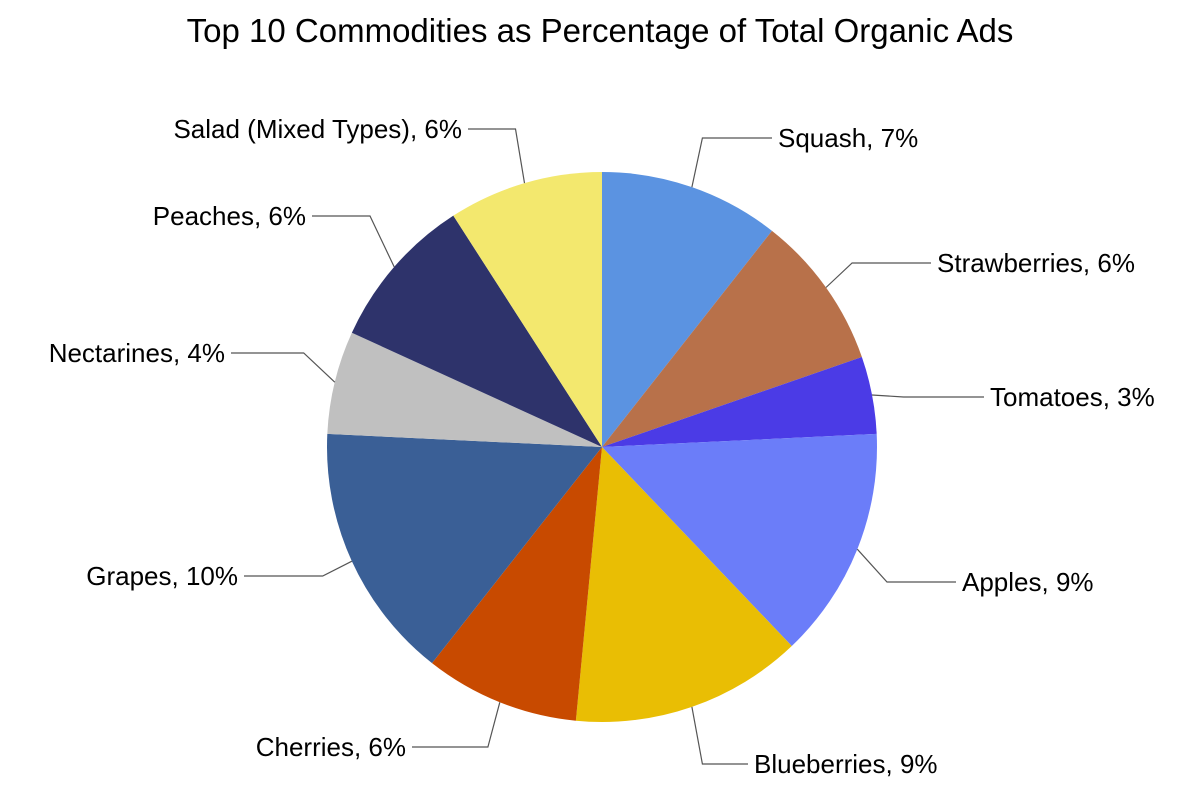 This screenshot has width=1200, height=792. What do you see at coordinates (137, 353) in the screenshot?
I see `slice-label-nectarines: Nectarines, 4%` at bounding box center [137, 353].